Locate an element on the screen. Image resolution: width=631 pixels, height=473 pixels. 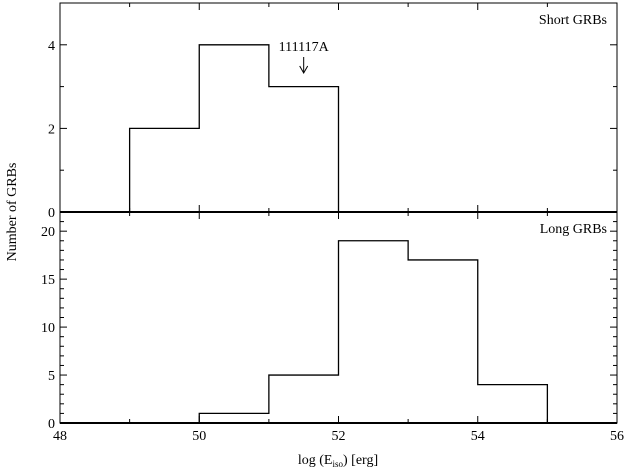
x-axis-label-subscript: iso is located at coordinates (337, 464).